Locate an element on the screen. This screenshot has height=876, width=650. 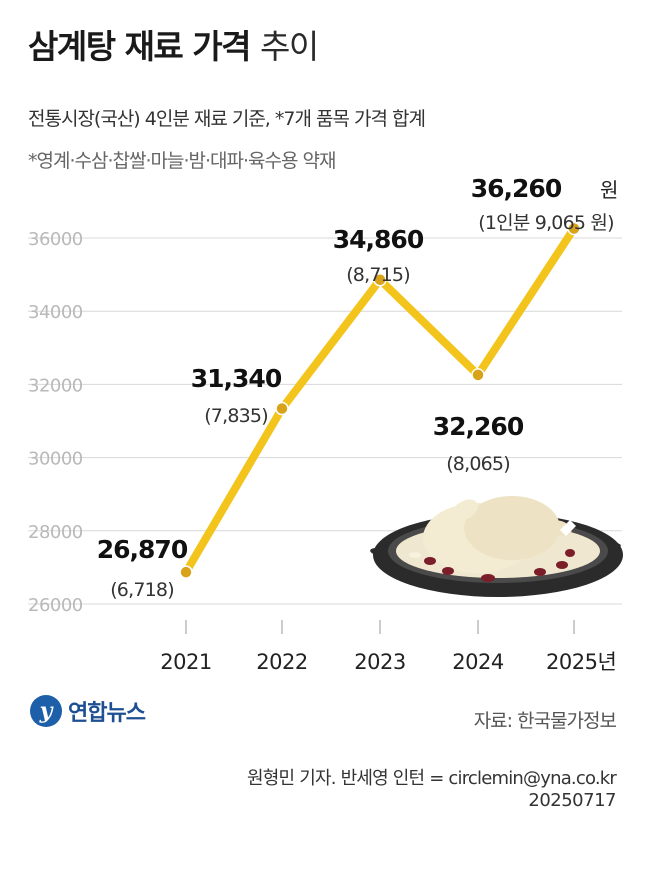
per-person-label: (8,065) is located at coordinates (478, 464).